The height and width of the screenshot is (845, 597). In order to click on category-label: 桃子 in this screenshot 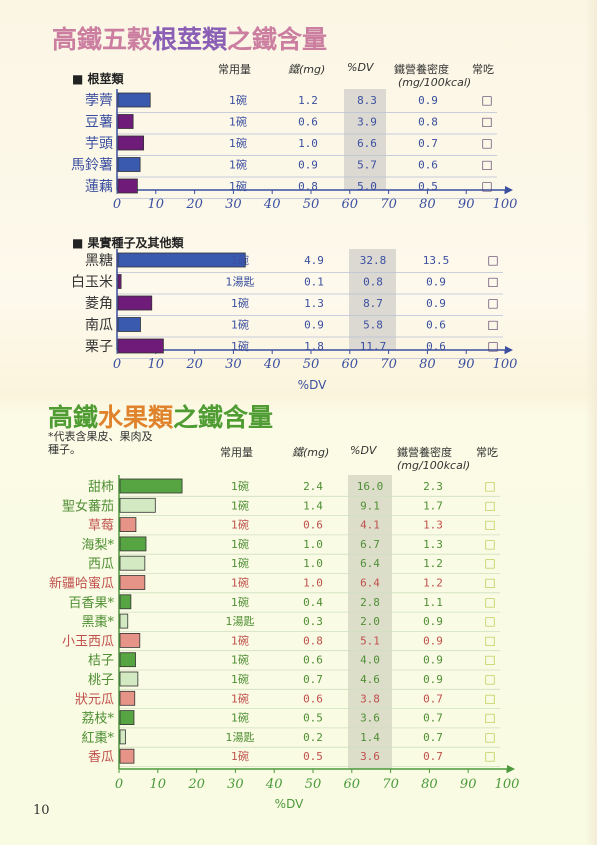, I will do `click(101, 680)`.